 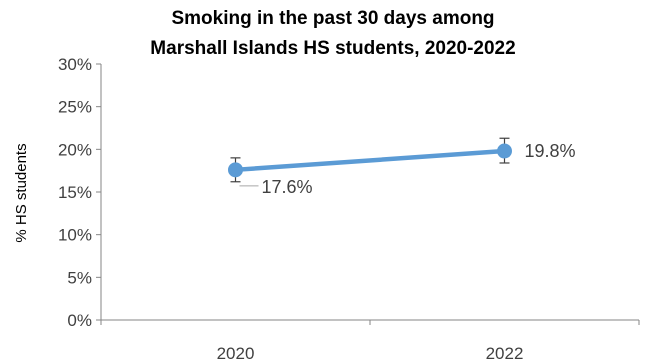 I want to click on data-label: 17.6%, so click(x=287, y=187).